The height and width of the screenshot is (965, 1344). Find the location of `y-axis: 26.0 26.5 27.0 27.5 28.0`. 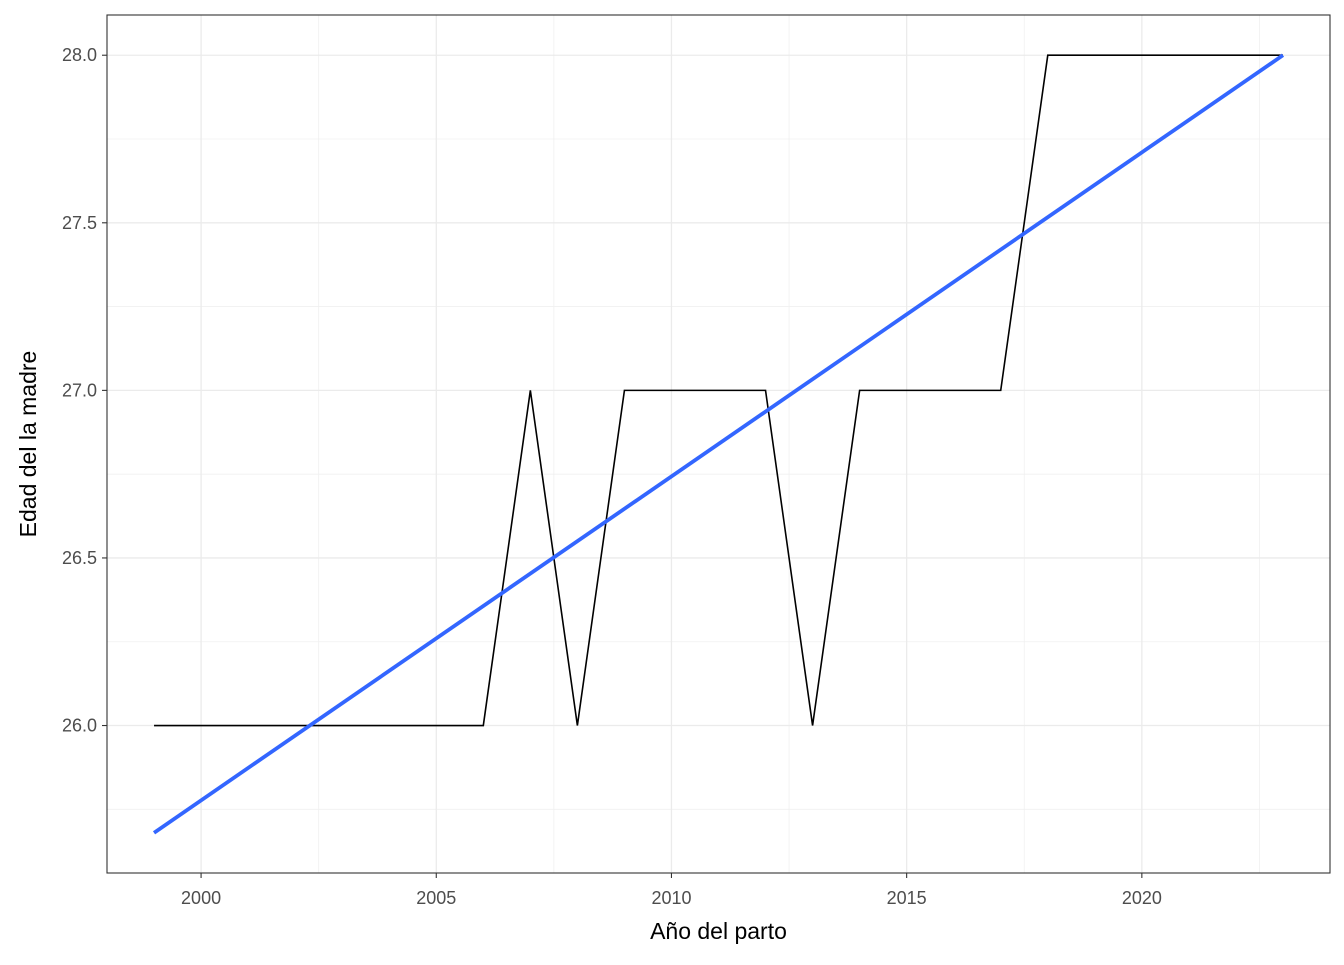

y-axis: 26.0 26.5 27.0 27.5 28.0 is located at coordinates (84, 390).